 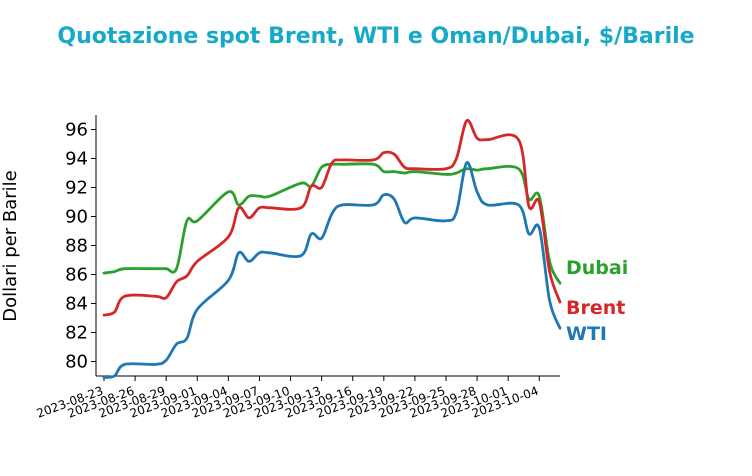 I want to click on series-label-dubai: Dubai, so click(x=597, y=268).